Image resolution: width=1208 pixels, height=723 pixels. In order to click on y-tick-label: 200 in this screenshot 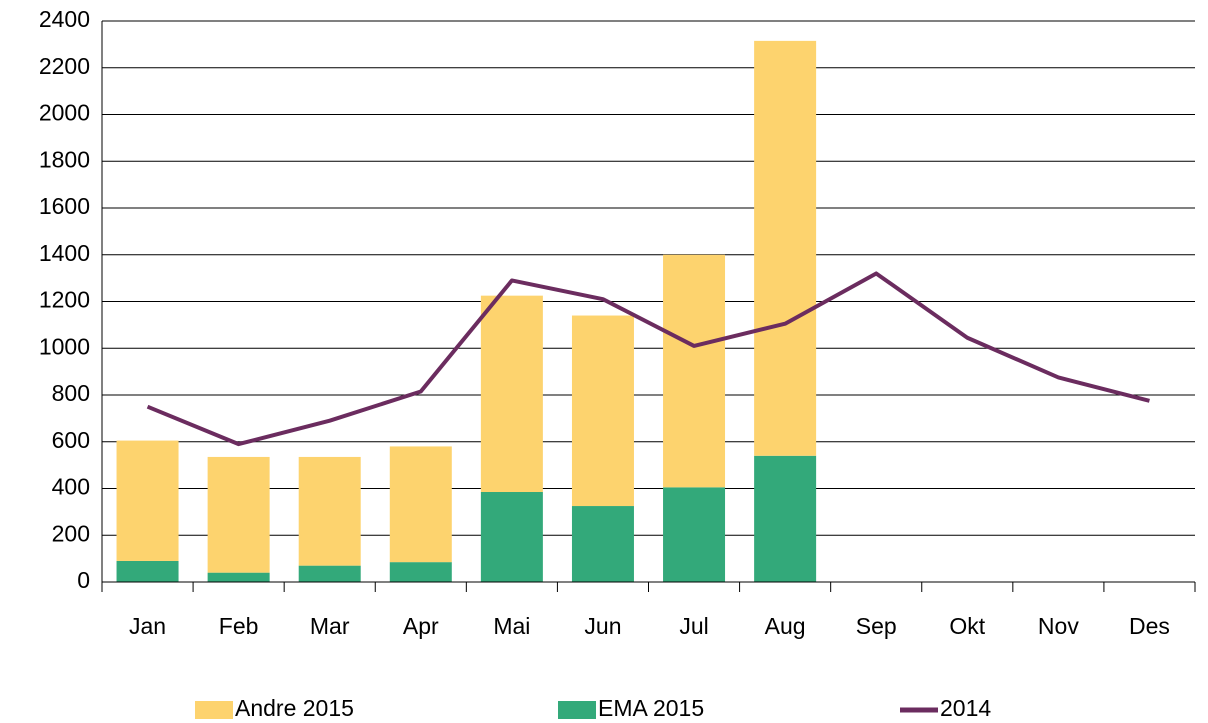, I will do `click(71, 533)`.